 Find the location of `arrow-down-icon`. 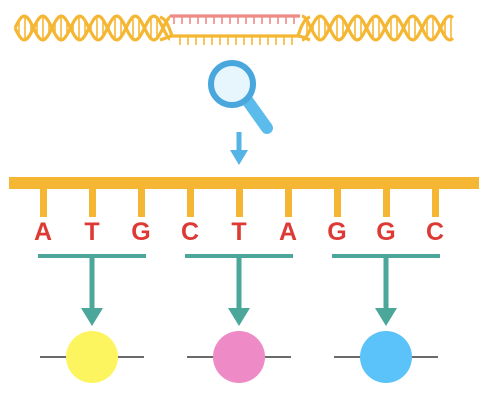

arrow-down-icon is located at coordinates (239, 148).